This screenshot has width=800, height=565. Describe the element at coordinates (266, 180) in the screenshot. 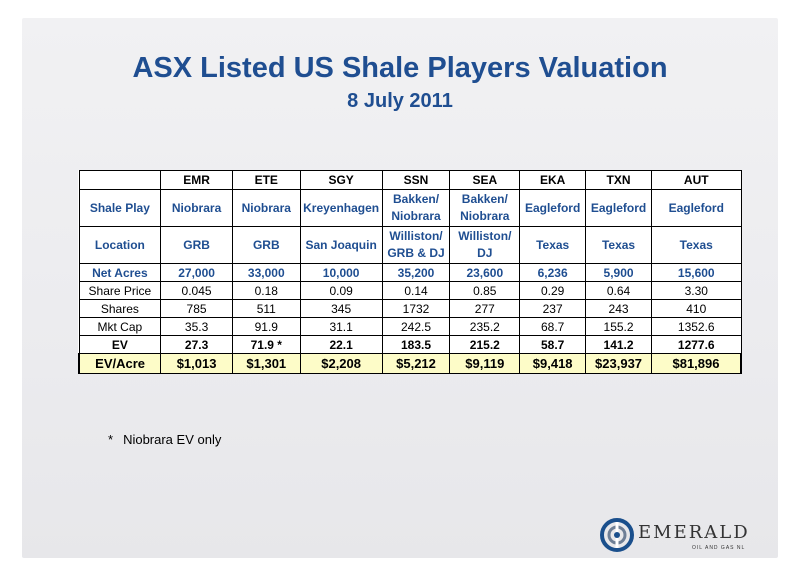

I see `header-cell: ETE` at that location.